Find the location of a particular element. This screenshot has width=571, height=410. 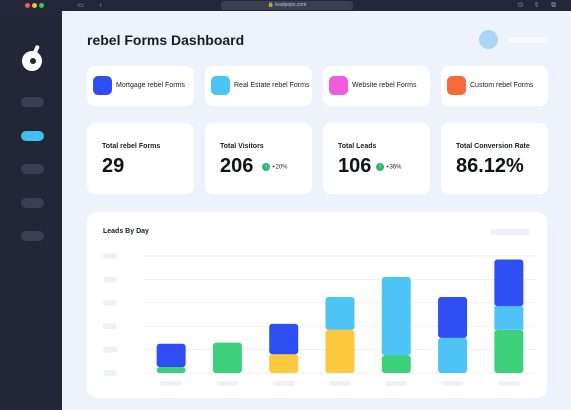

stat-value: 29 is located at coordinates (113, 166).